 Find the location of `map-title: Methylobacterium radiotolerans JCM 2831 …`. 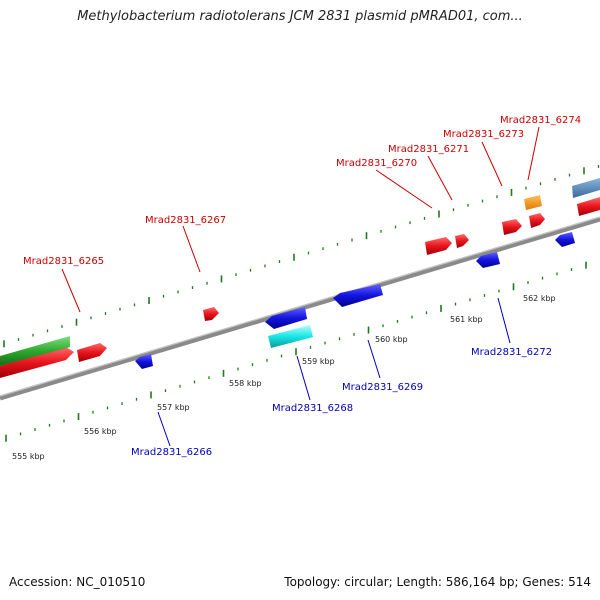

map-title: Methylobacterium radiotolerans JCM 2831 … is located at coordinates (300, 16).